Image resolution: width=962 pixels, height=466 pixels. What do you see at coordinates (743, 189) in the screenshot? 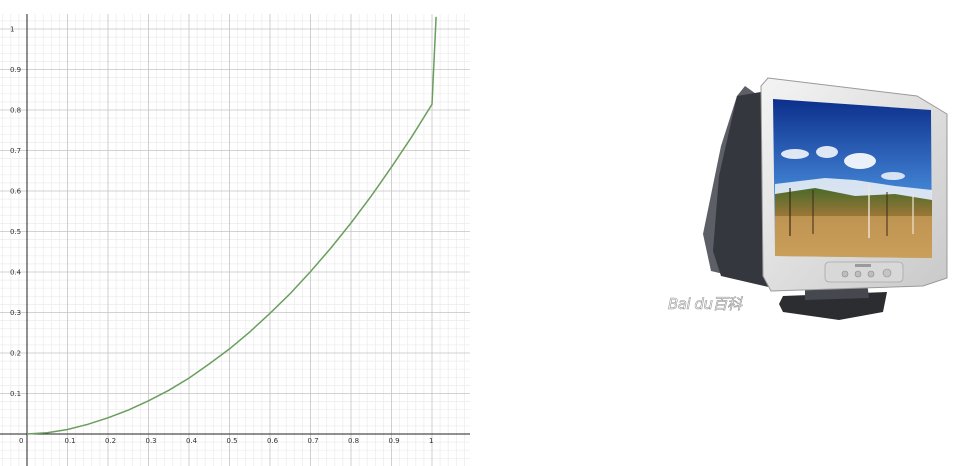
I see `monitor-housing-side` at bounding box center [743, 189].